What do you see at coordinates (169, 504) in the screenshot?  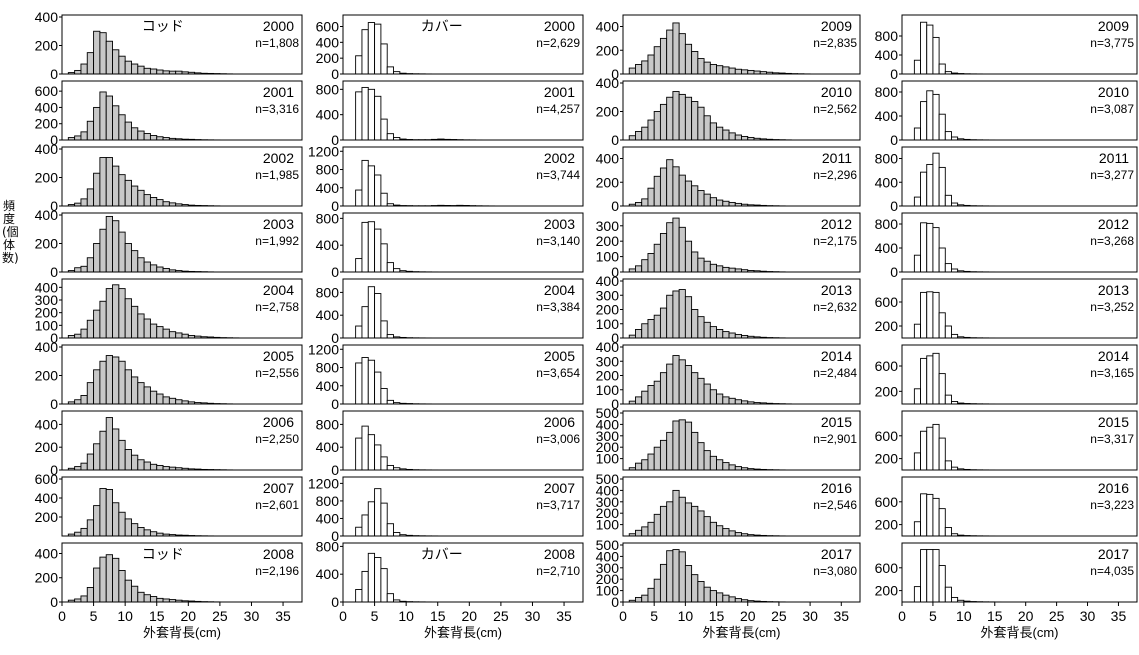 I see `panel-2007: 200 400 600 2007 n=2,601` at bounding box center [169, 504].